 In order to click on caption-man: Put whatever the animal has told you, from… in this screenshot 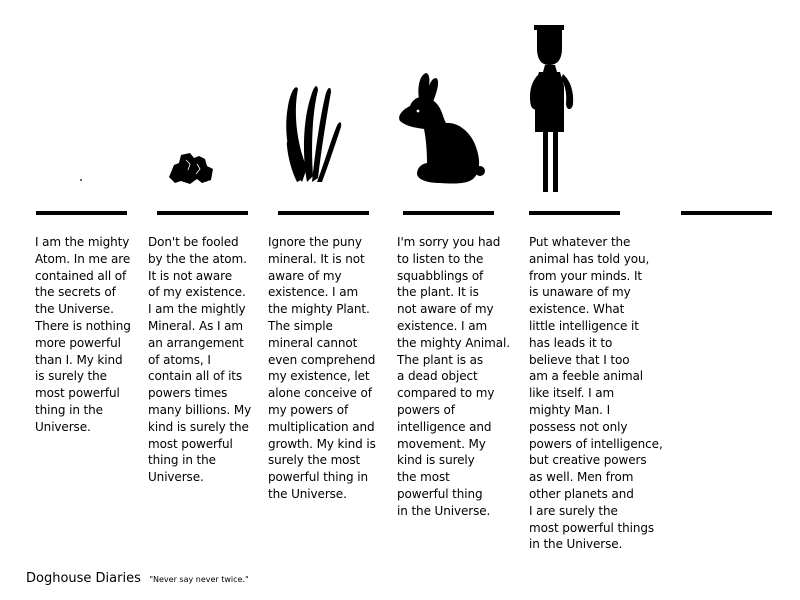, I will do `click(596, 393)`.